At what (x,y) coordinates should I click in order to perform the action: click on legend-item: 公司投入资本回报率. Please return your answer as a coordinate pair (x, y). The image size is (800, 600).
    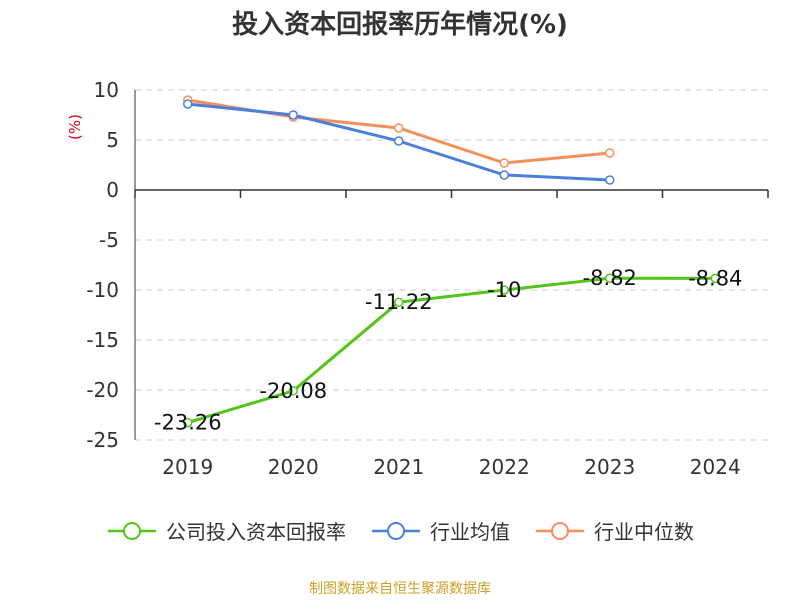
    Looking at the image, I should click on (226, 530).